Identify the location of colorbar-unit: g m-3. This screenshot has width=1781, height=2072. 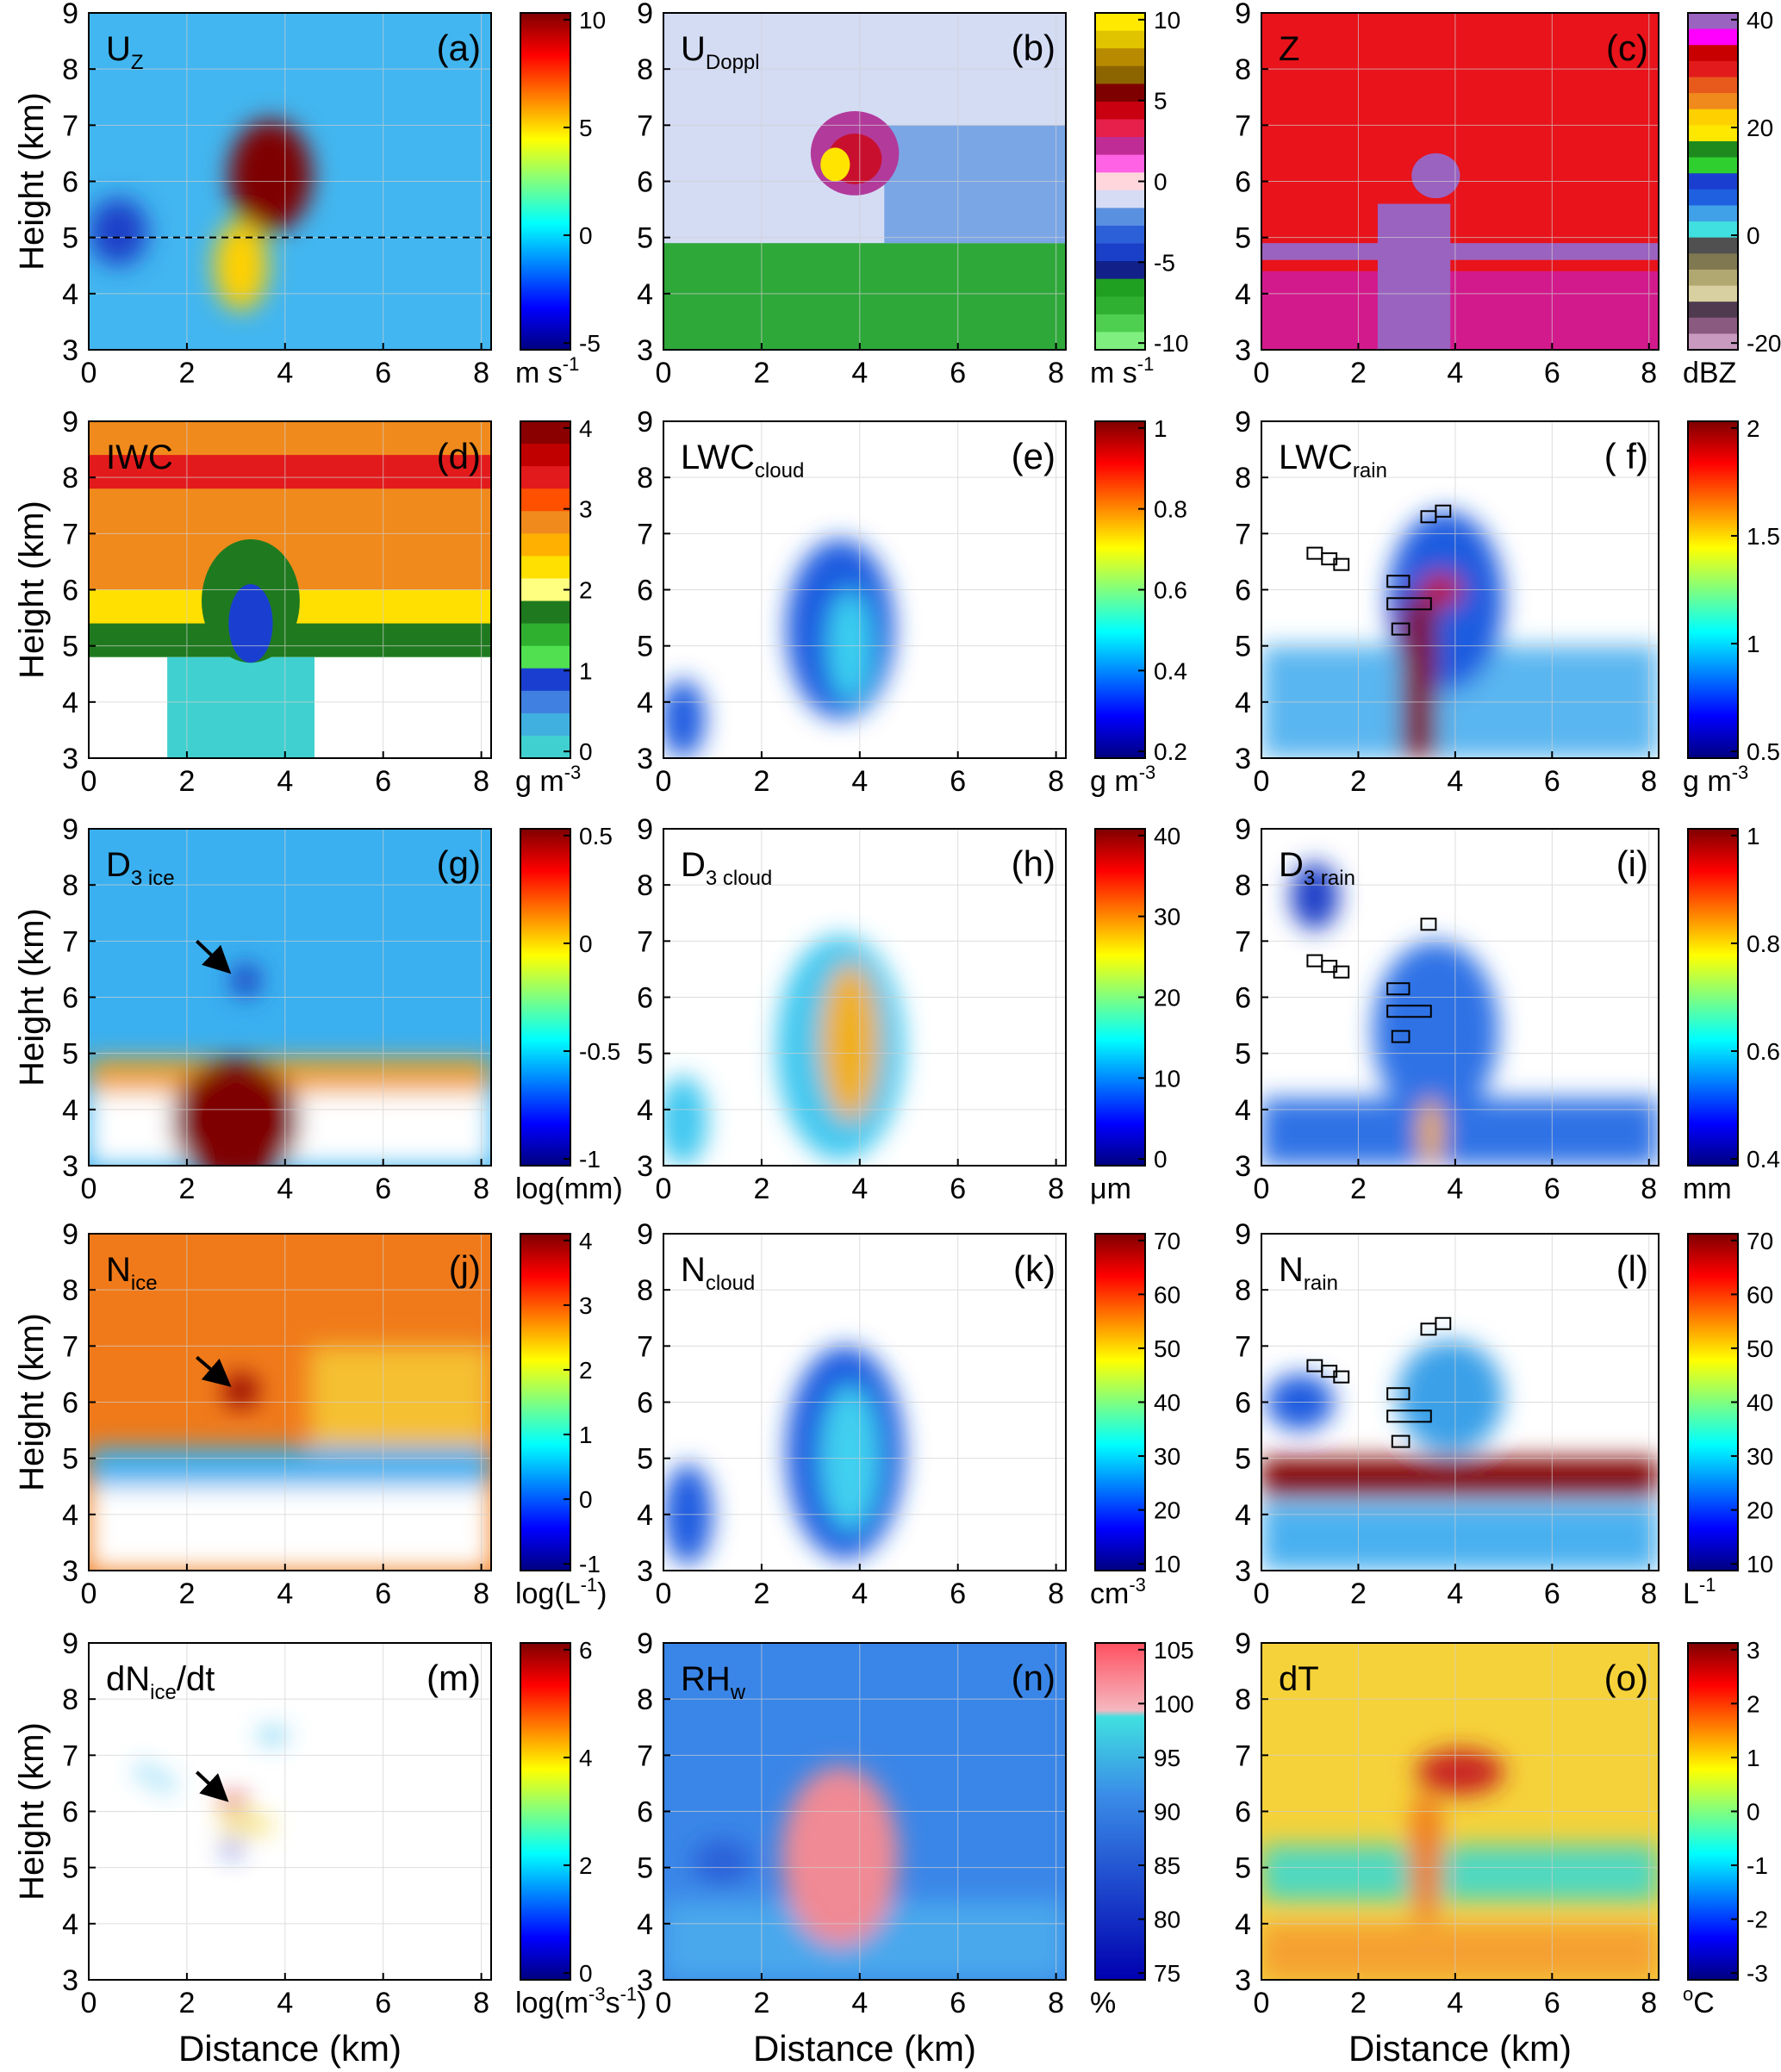
(1123, 780).